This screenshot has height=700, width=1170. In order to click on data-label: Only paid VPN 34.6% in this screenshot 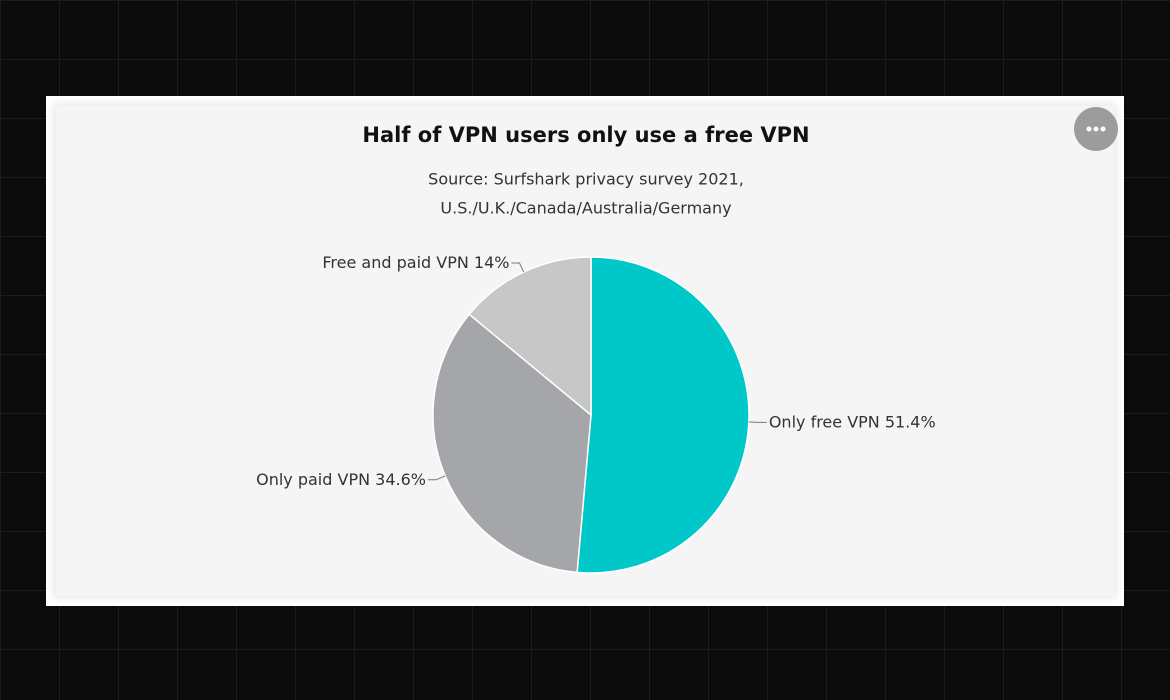, I will do `click(341, 478)`.